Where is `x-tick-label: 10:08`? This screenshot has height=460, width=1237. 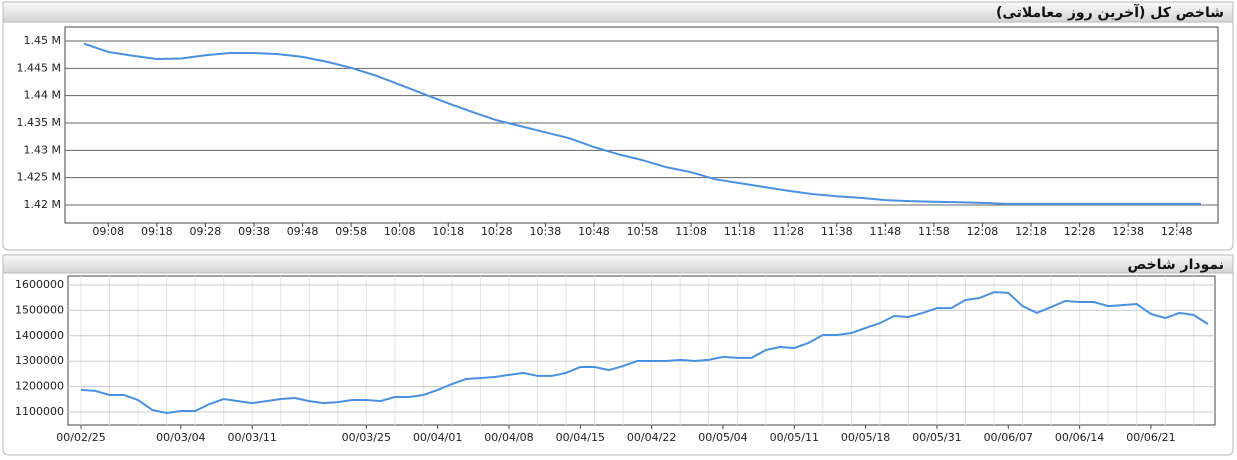
x-tick-label: 10:08 is located at coordinates (400, 231).